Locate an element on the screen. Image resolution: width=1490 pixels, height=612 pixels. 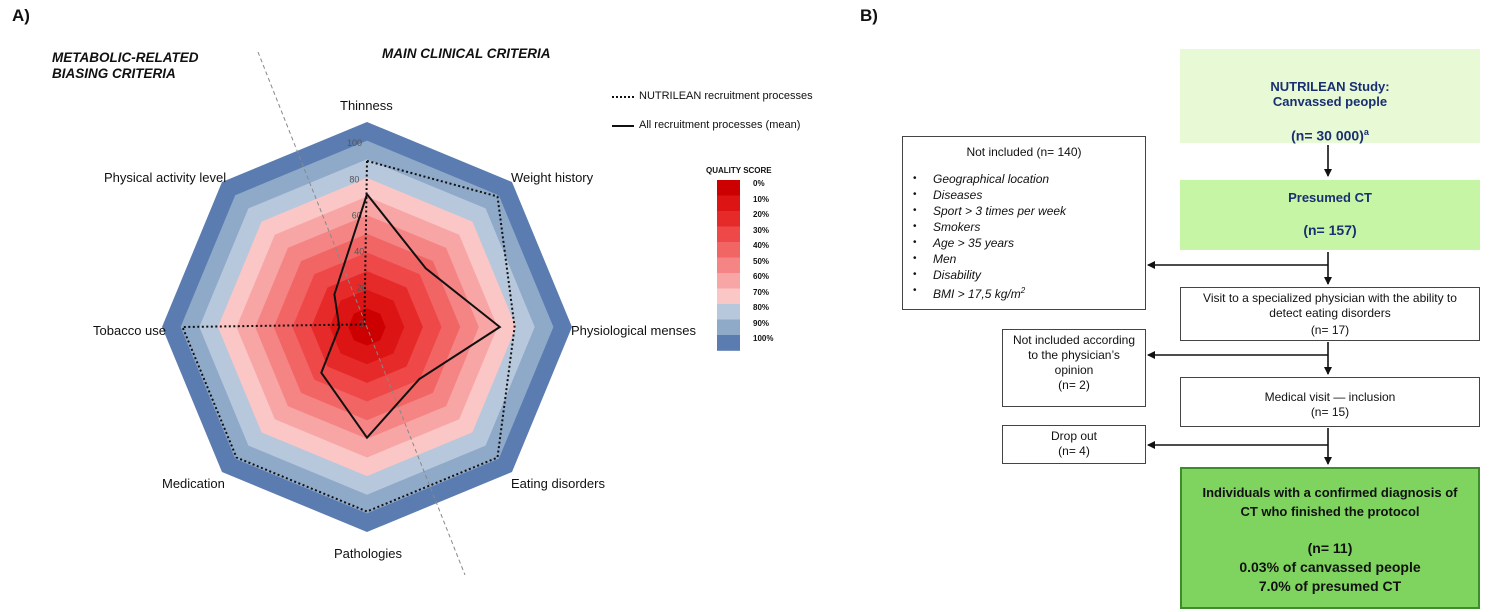
radial-tick-label: 40 is located at coordinates (359, 252).